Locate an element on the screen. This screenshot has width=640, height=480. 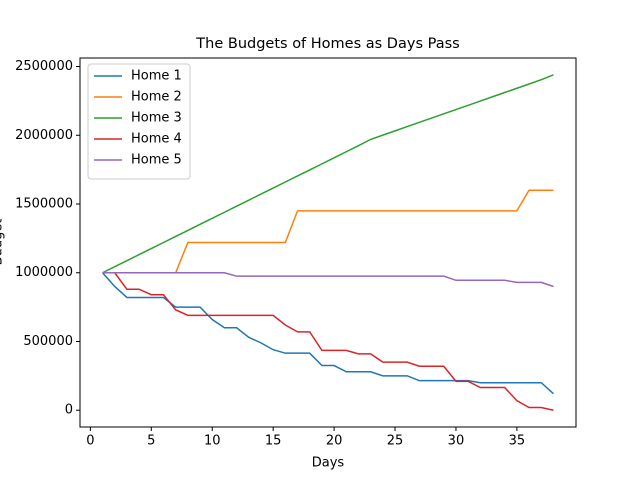
x-tick-label: 15 is located at coordinates (273, 441).